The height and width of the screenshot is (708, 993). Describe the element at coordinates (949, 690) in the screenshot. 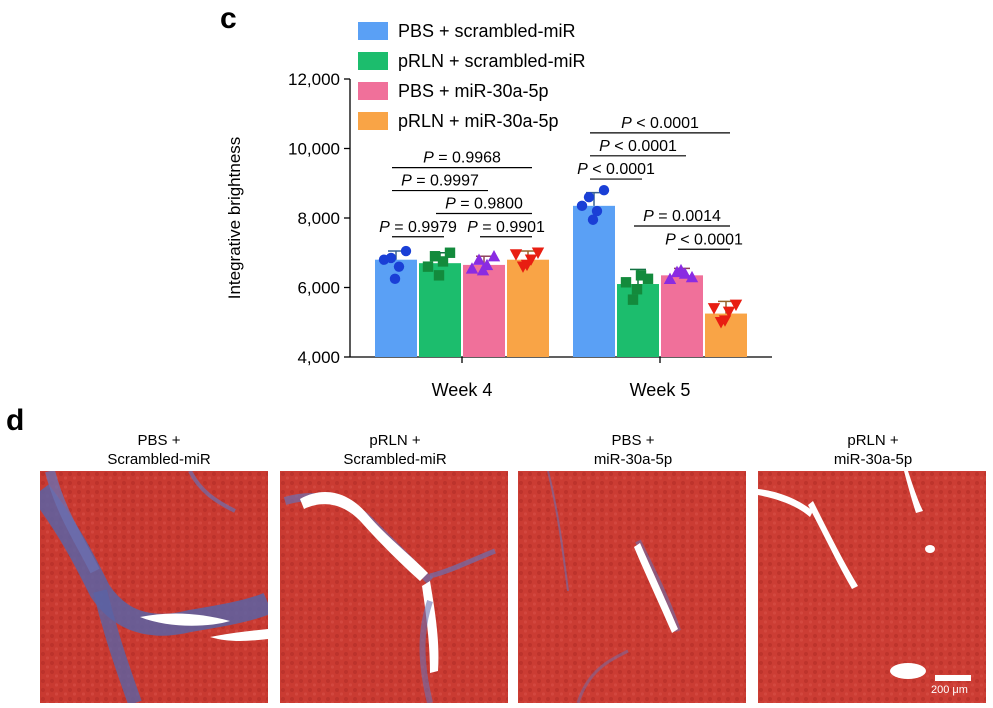

I see `scale-bar-label: 200 μm` at that location.